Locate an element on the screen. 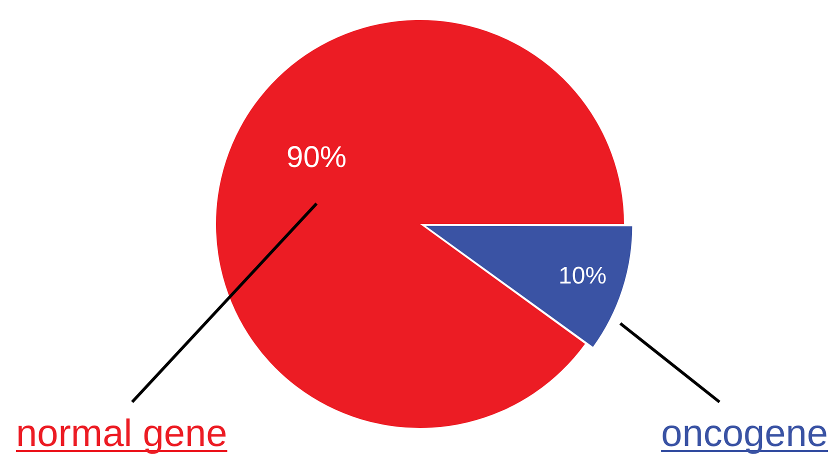 This screenshot has width=840, height=464. slice-label: normal gene is located at coordinates (122, 434).